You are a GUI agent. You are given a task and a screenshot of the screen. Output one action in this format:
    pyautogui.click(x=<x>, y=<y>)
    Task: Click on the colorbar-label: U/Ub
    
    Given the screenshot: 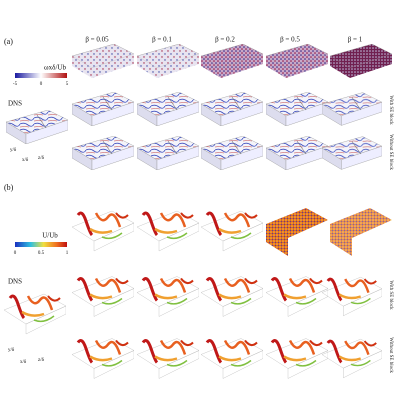 What is the action you would take?
    pyautogui.click(x=50, y=236)
    